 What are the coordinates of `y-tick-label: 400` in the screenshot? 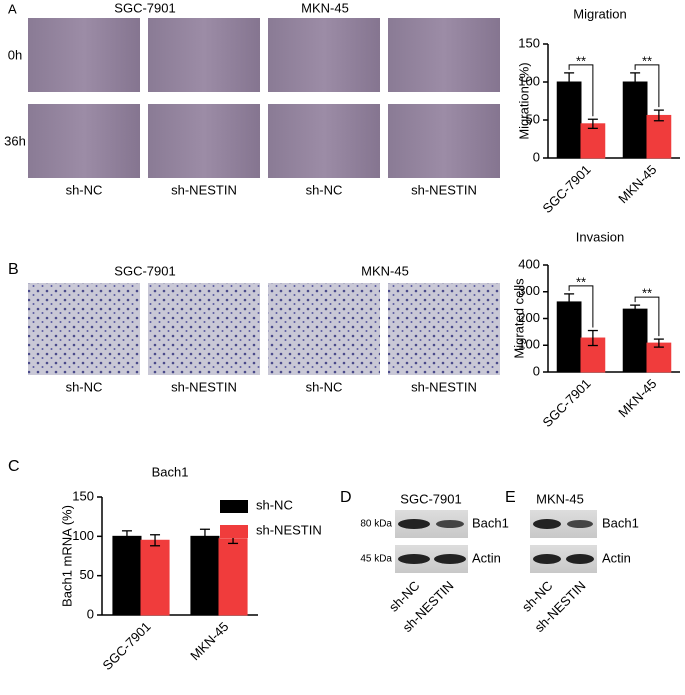 It's located at (529, 263).